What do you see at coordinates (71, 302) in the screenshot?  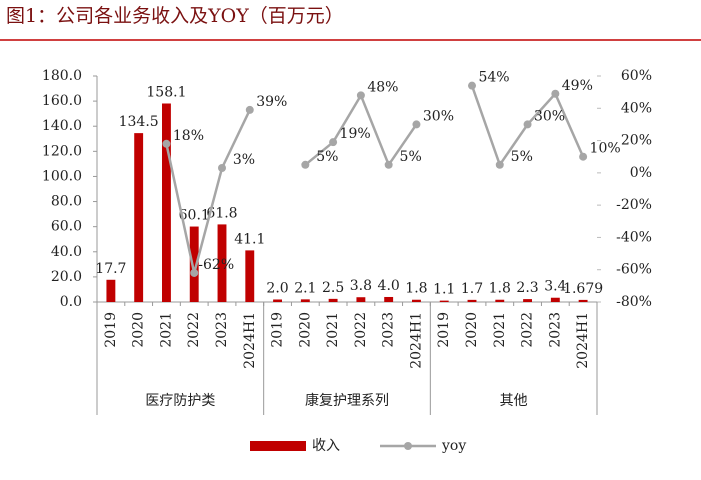 I see `y-tick-label: 0.0` at bounding box center [71, 302].